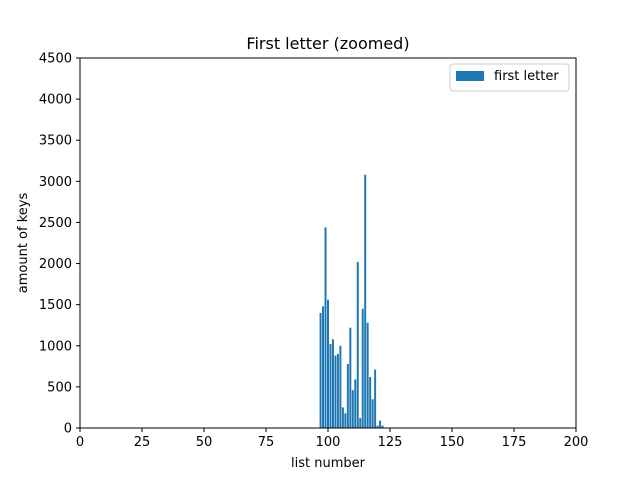  What do you see at coordinates (576, 442) in the screenshot?
I see `x-tick-label: 200` at bounding box center [576, 442].